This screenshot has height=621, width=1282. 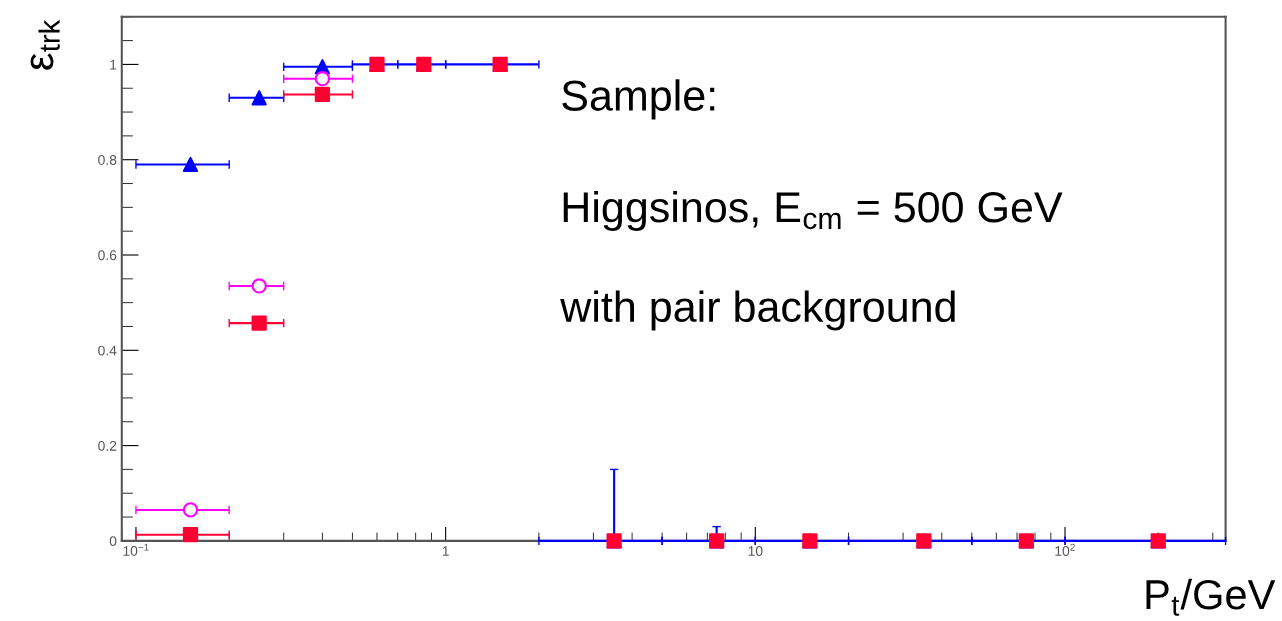 What do you see at coordinates (1211, 597) in the screenshot?
I see `x-axis-title: P$_{t}$/GeV` at bounding box center [1211, 597].